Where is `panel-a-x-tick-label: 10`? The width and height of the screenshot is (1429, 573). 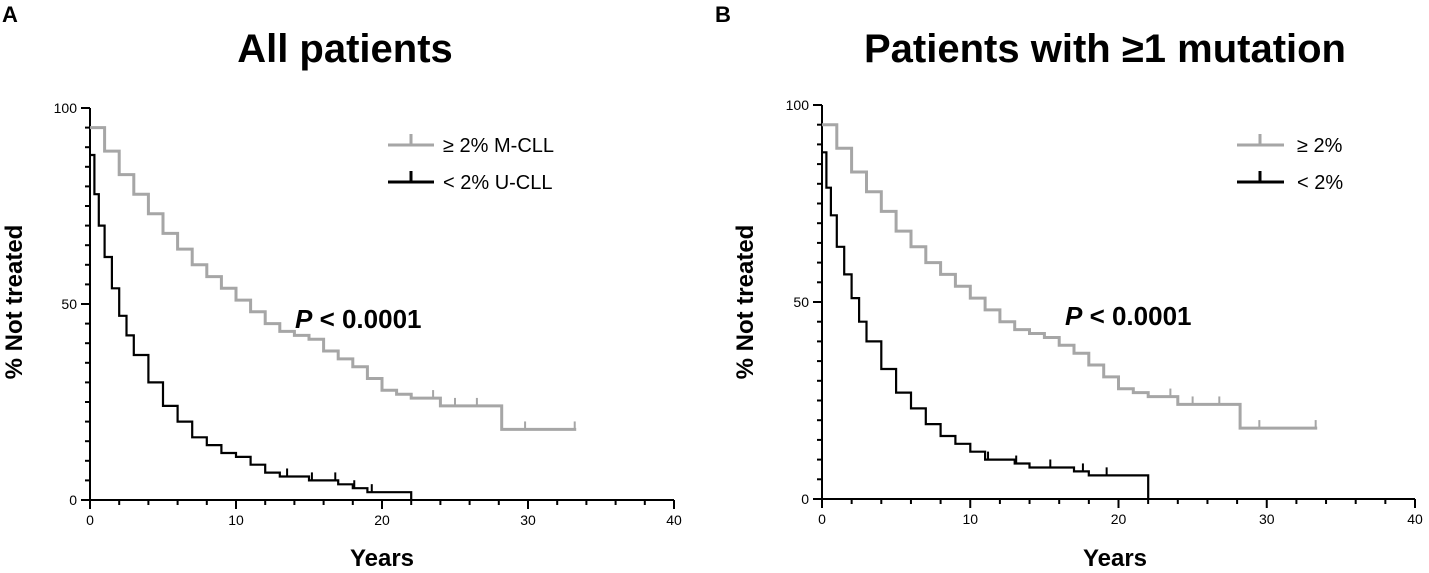 panel-a-x-tick-label: 10 is located at coordinates (236, 520).